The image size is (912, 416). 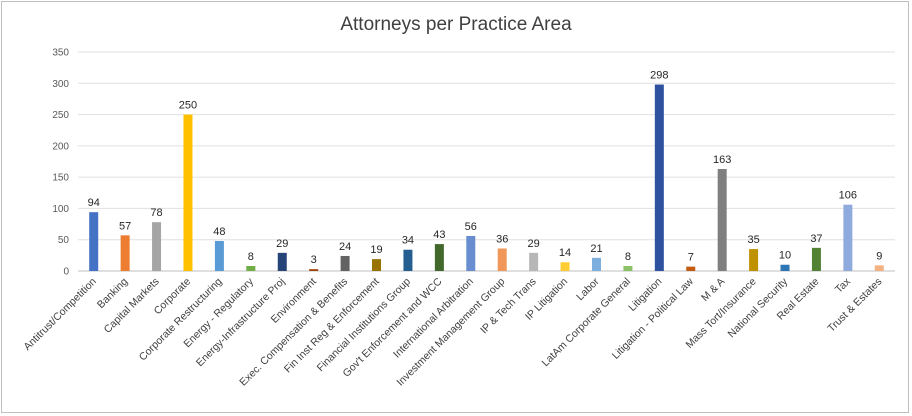 What do you see at coordinates (60, 178) in the screenshot?
I see `y-tick-label: 150` at bounding box center [60, 178].